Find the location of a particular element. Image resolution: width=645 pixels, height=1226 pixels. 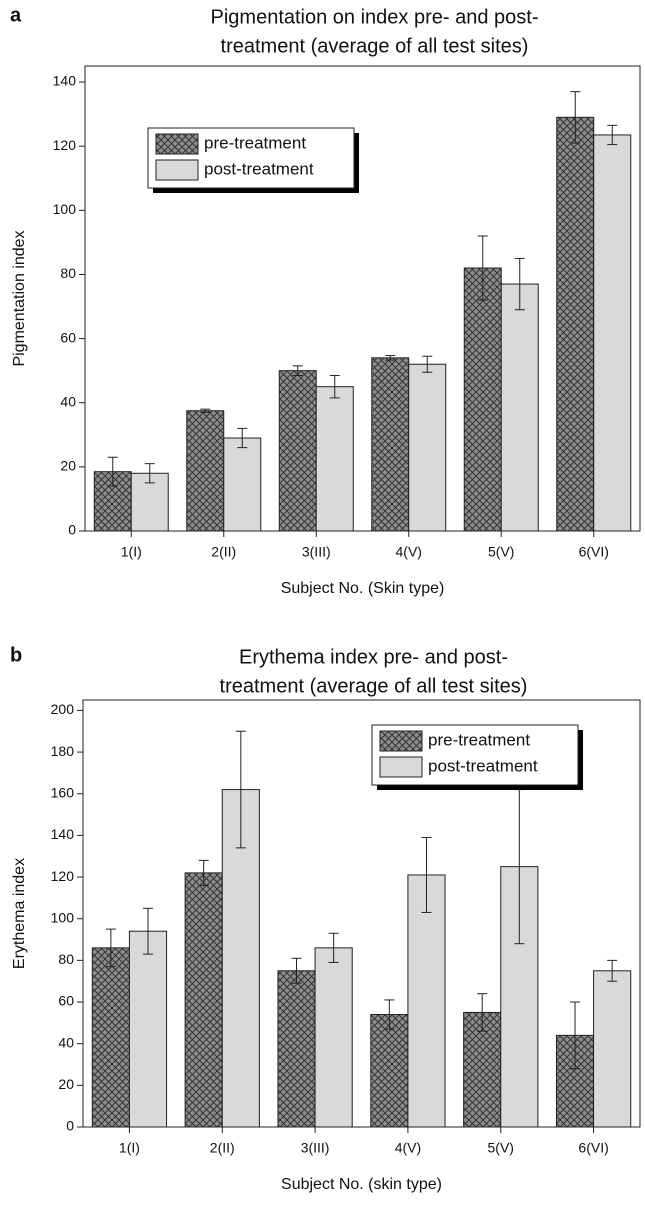

panel-label: b is located at coordinates (16, 655).